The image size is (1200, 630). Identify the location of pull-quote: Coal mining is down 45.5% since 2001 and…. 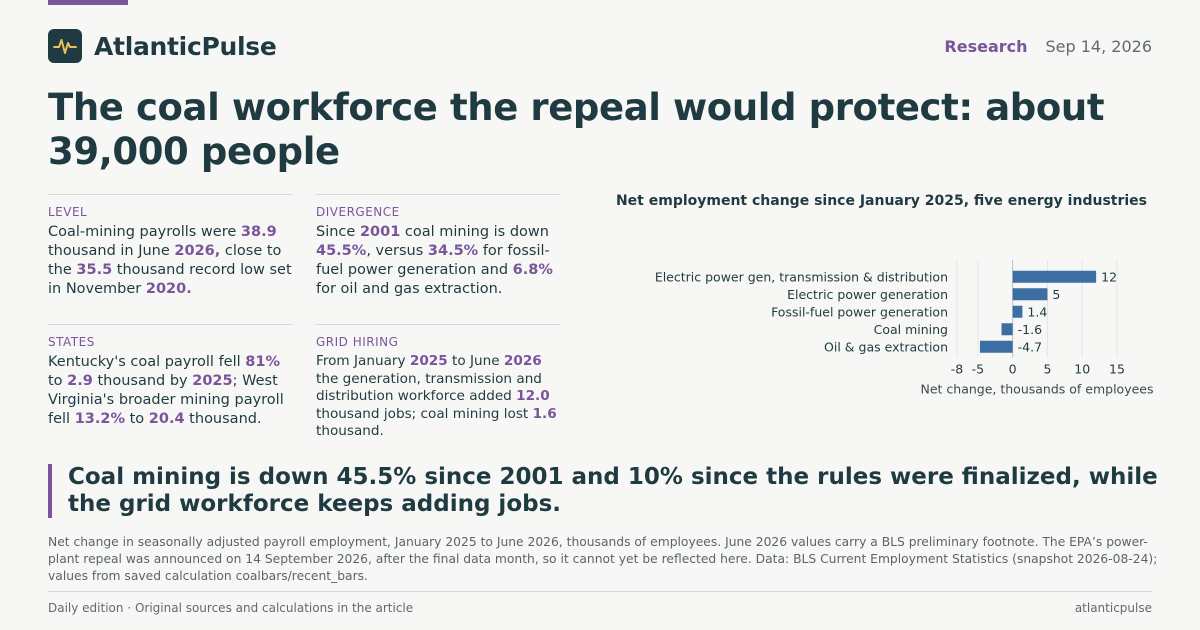
(603, 491).